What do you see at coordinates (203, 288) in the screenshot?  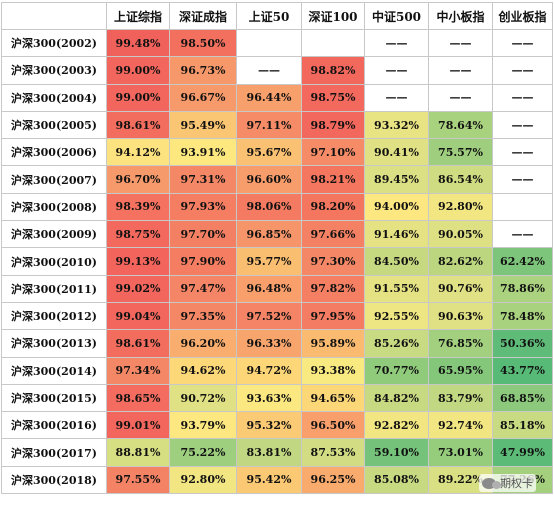 I see `table-cell: 97.47%` at bounding box center [203, 288].